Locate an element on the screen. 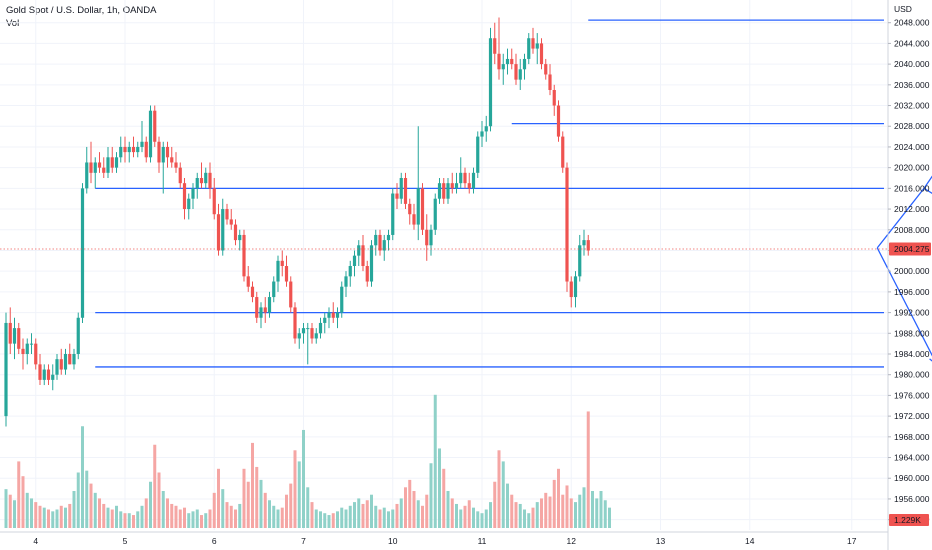 Image resolution: width=932 pixels, height=550 pixels. time-axis-tick-label: 6 is located at coordinates (214, 541).